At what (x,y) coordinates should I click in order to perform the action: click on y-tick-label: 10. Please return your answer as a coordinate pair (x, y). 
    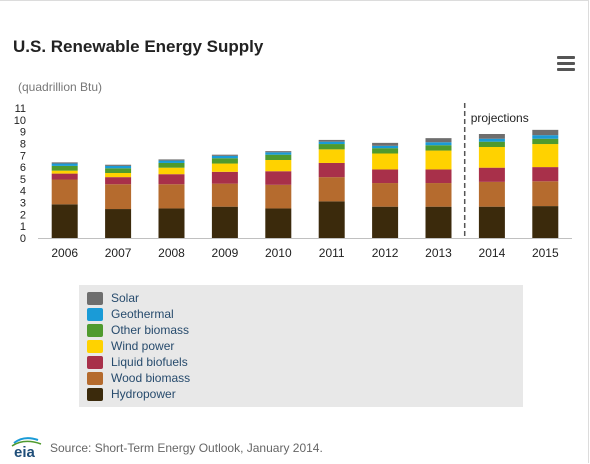
    Looking at the image, I should click on (20, 121).